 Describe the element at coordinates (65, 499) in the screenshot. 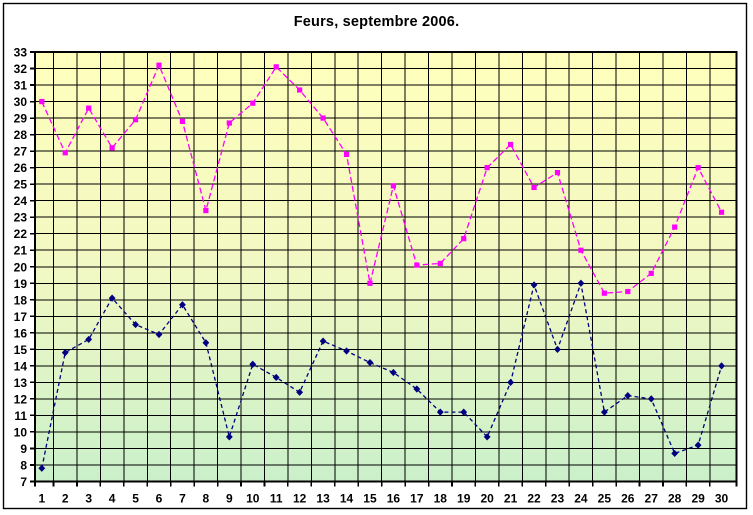

I see `x-axis-label: 2` at that location.